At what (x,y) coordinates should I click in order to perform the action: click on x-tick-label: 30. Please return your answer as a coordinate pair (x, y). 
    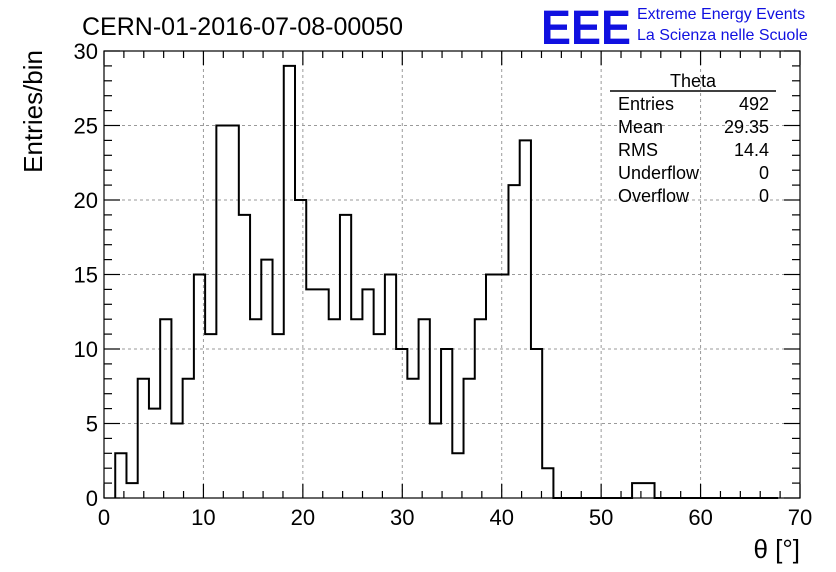
    Looking at the image, I should click on (402, 517).